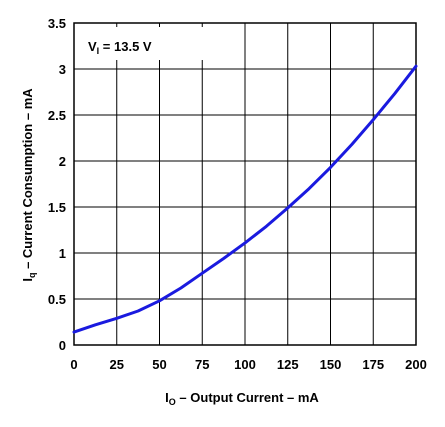 Image resolution: width=445 pixels, height=427 pixels. What do you see at coordinates (62, 69) in the screenshot?
I see `y-tick-label: 3` at bounding box center [62, 69].